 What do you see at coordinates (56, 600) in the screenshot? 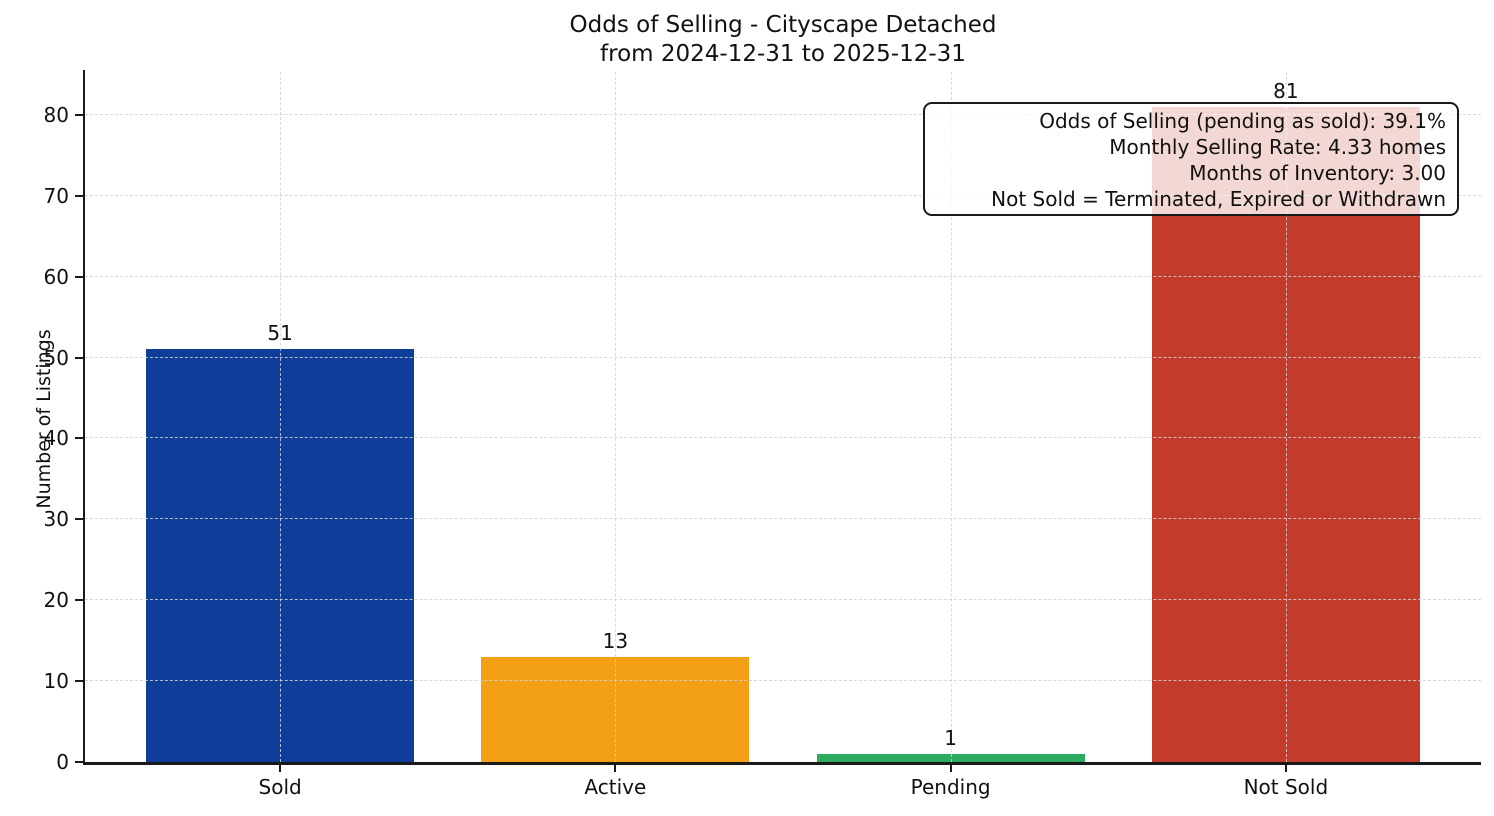
I see `y-tick-label-20: 20` at bounding box center [56, 600].